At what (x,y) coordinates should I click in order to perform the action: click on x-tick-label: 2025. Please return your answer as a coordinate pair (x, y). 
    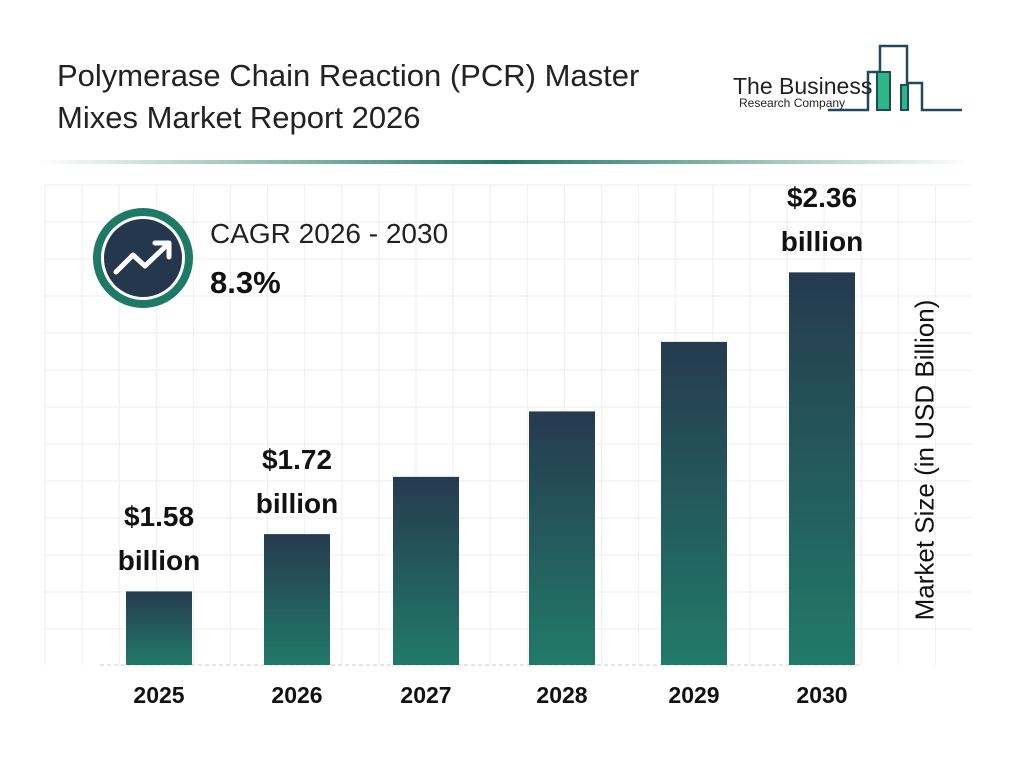
    Looking at the image, I should click on (159, 695).